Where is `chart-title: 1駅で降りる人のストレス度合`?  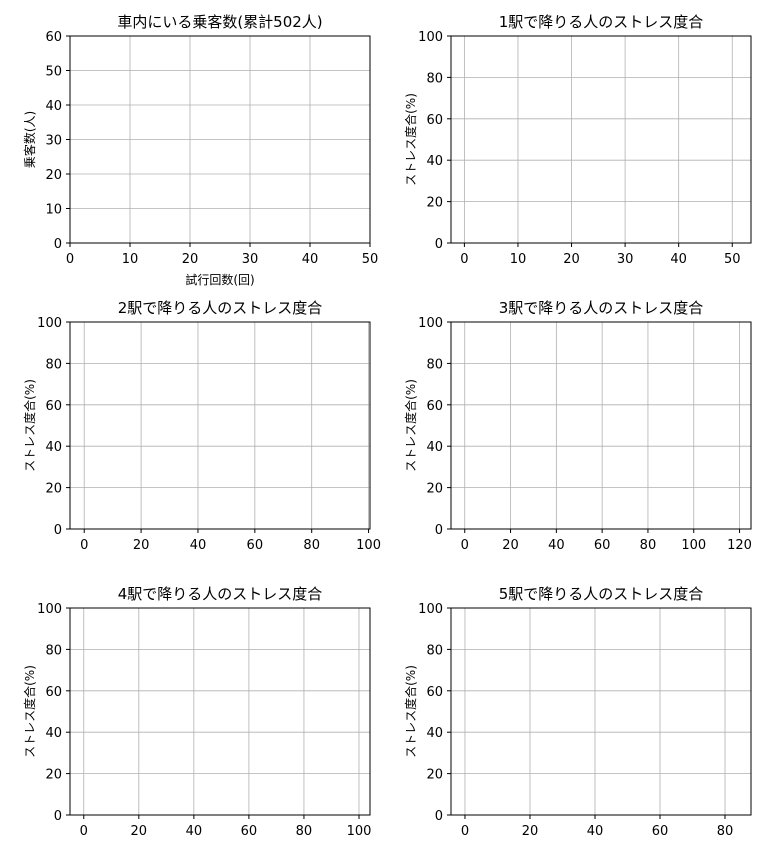 chart-title: 1駅で降りる人のストレス度合 is located at coordinates (601, 22).